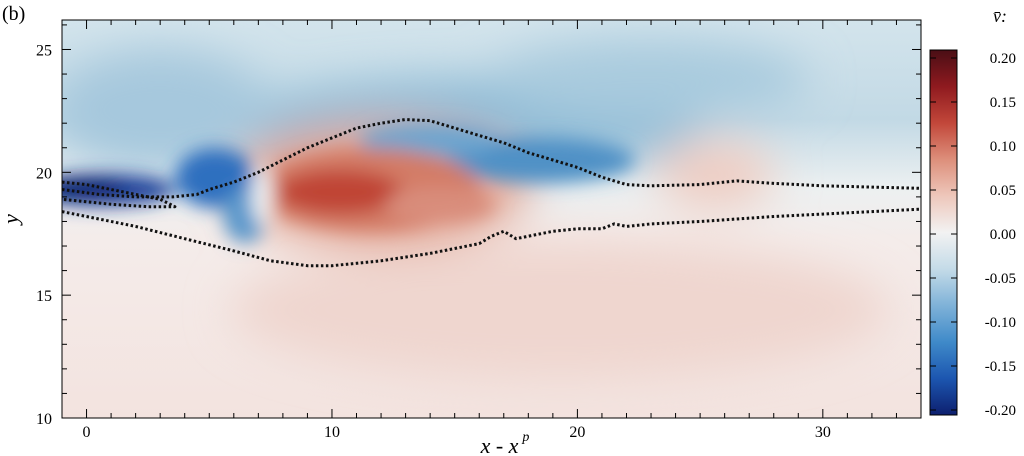 This screenshot has height=456, width=1024. What do you see at coordinates (577, 432) in the screenshot?
I see `x-tick-label: 20` at bounding box center [577, 432].